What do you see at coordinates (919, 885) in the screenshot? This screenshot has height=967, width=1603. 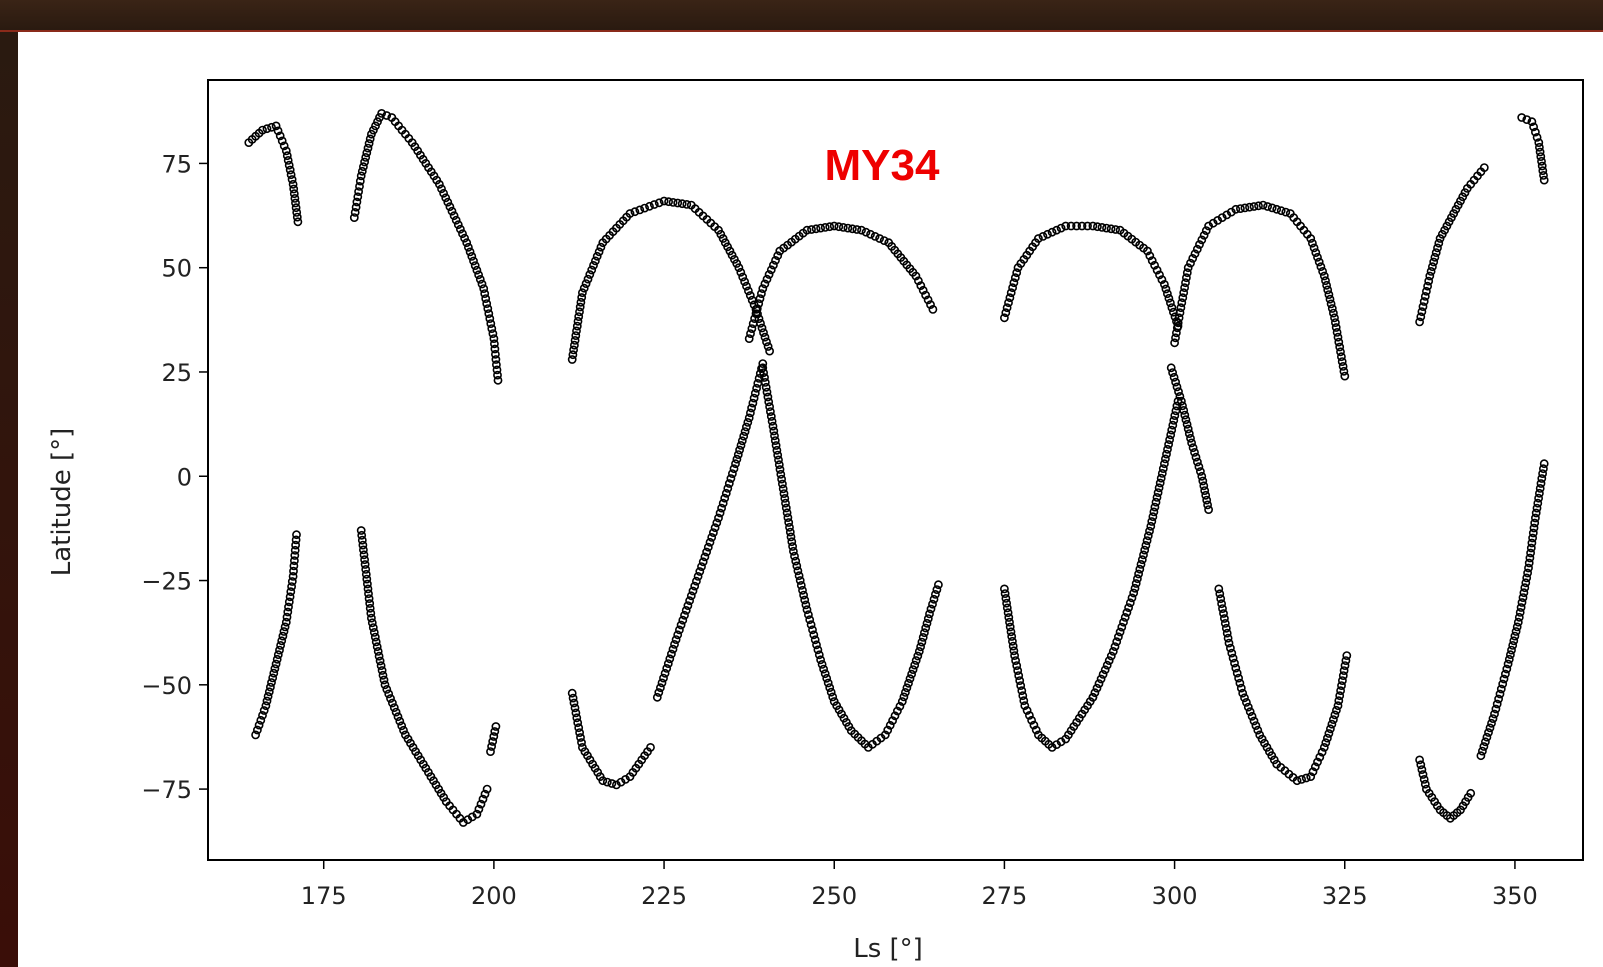 I see `x-axis: 175 200 225 250 275 300 325 350` at bounding box center [919, 885].